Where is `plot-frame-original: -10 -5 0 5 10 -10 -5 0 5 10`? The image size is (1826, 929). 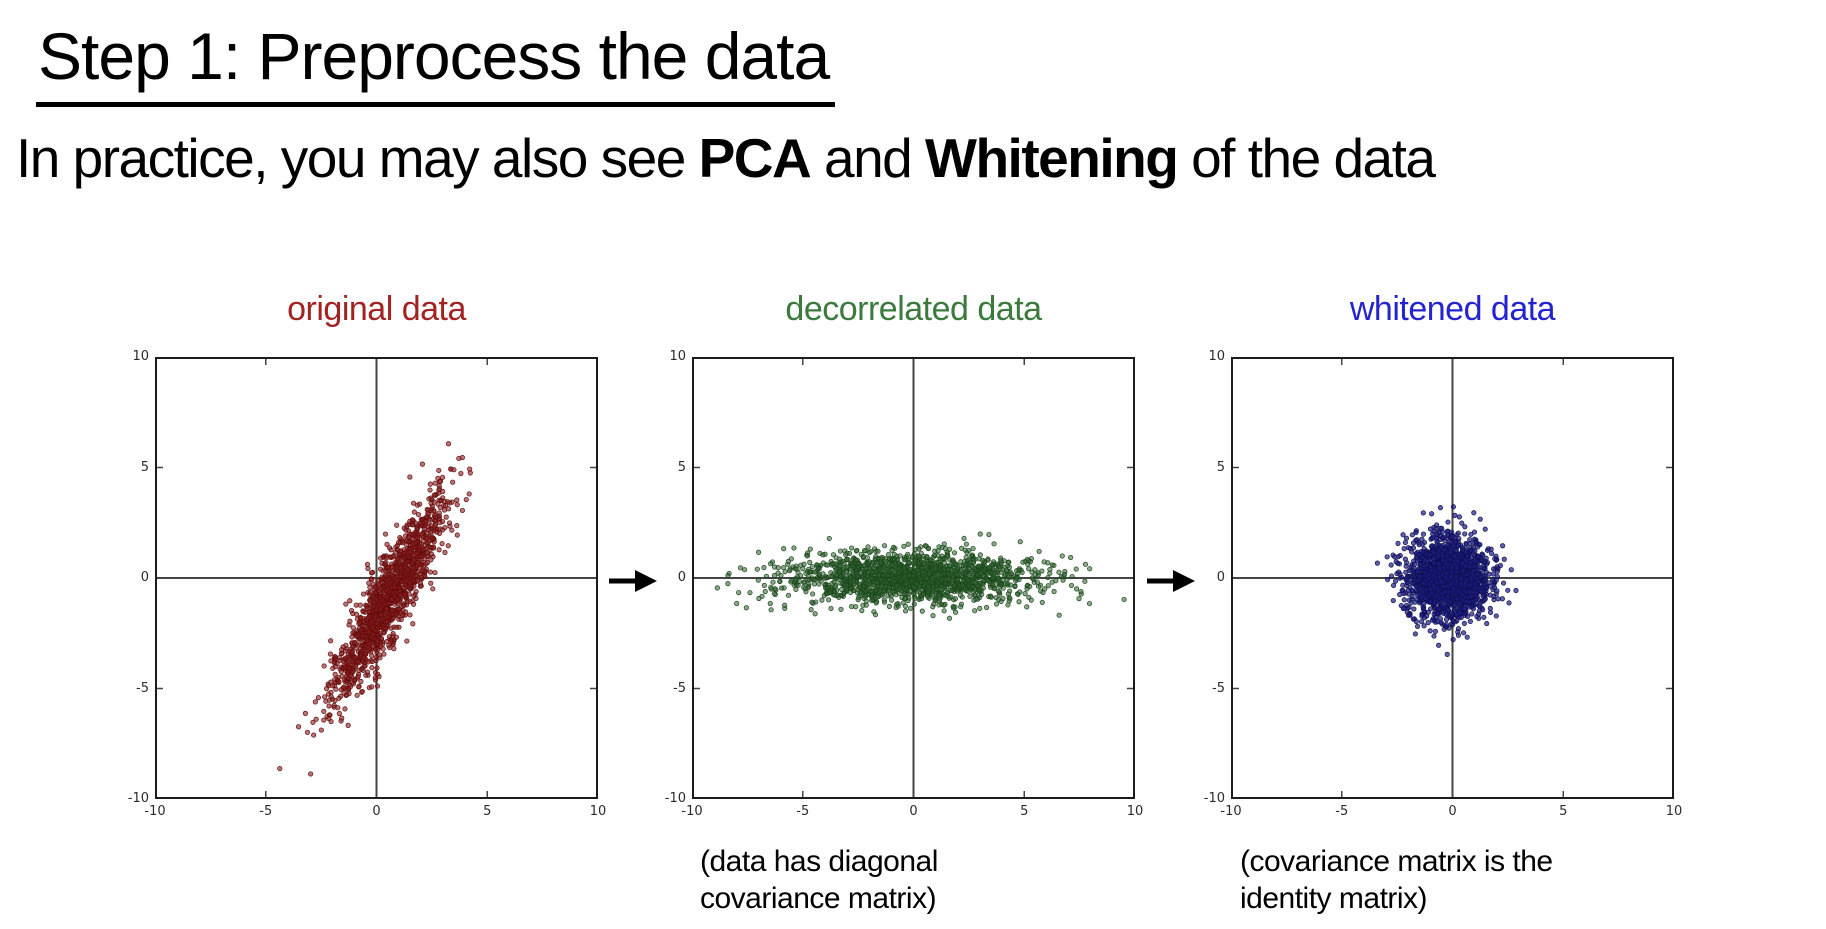 plot-frame-original: -10 -5 0 5 10 -10 -5 0 5 10 is located at coordinates (367, 584).